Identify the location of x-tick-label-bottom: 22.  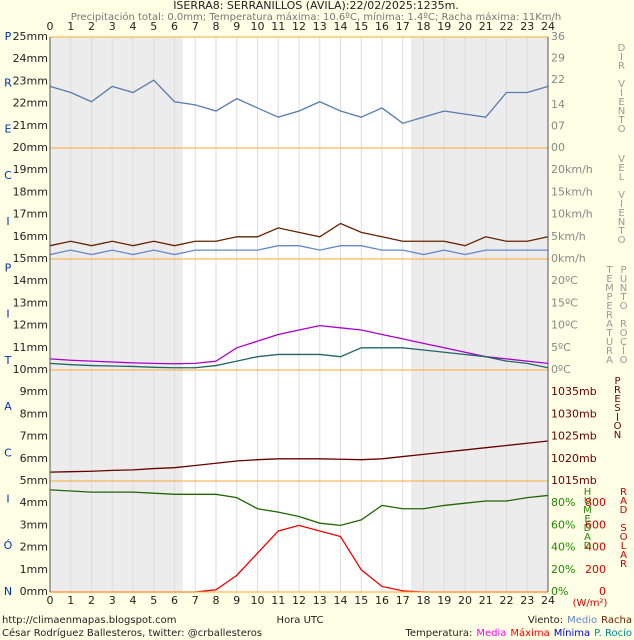
(507, 600).